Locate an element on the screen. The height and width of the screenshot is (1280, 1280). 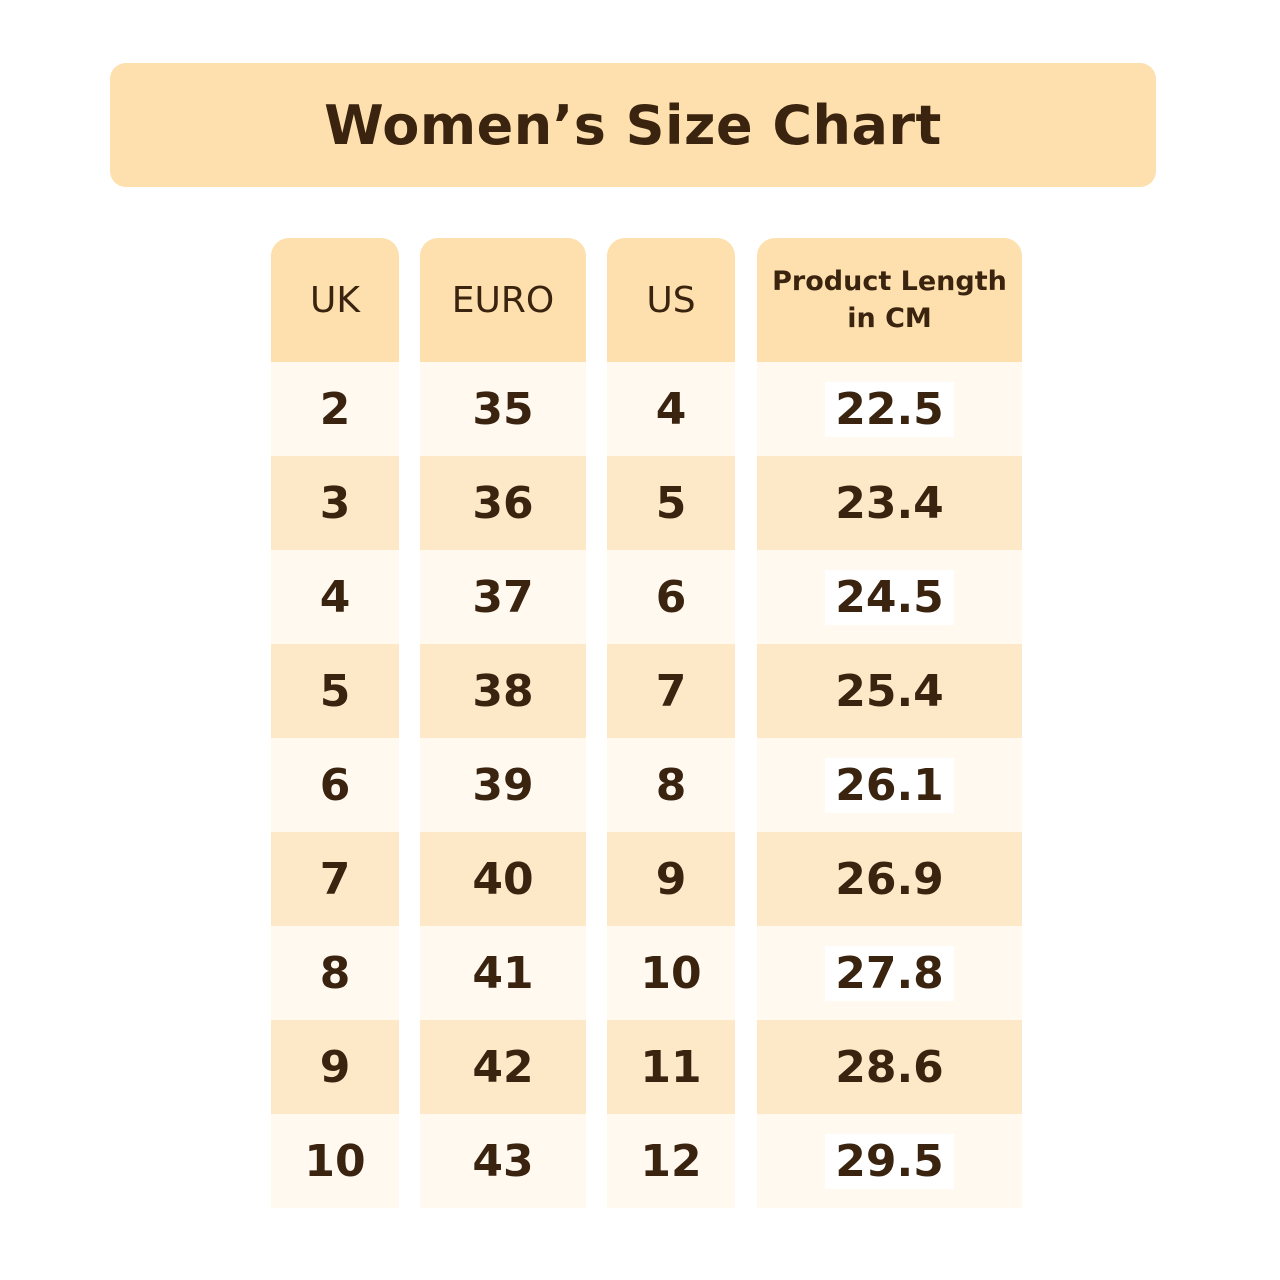
column-us: US 4 5 6 7 8 9 10 11 12 is located at coordinates (671, 723).